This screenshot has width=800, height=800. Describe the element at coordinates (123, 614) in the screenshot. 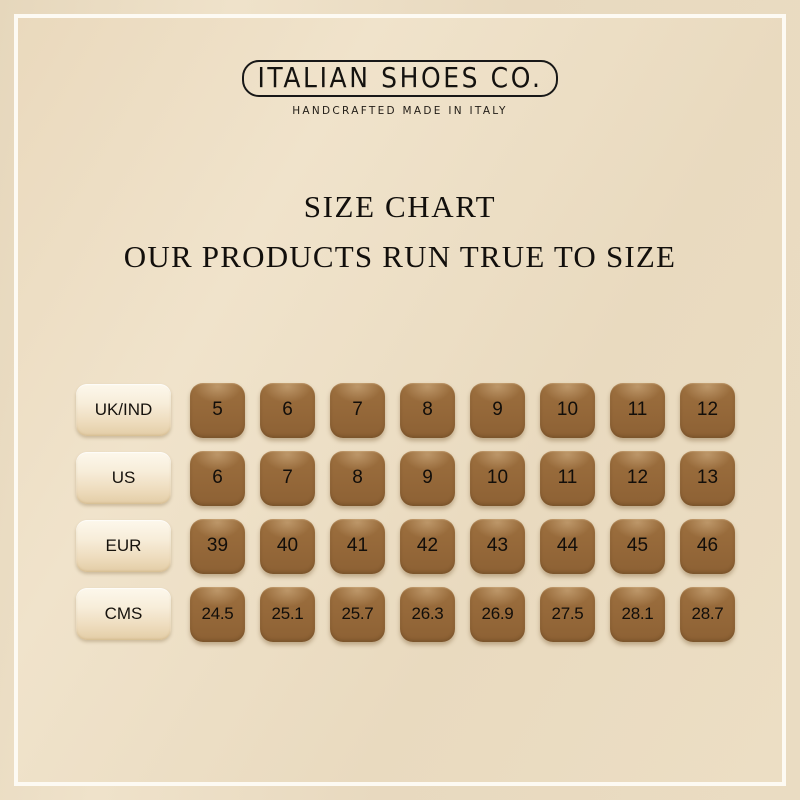

I see `row-label-cms: CMS` at that location.